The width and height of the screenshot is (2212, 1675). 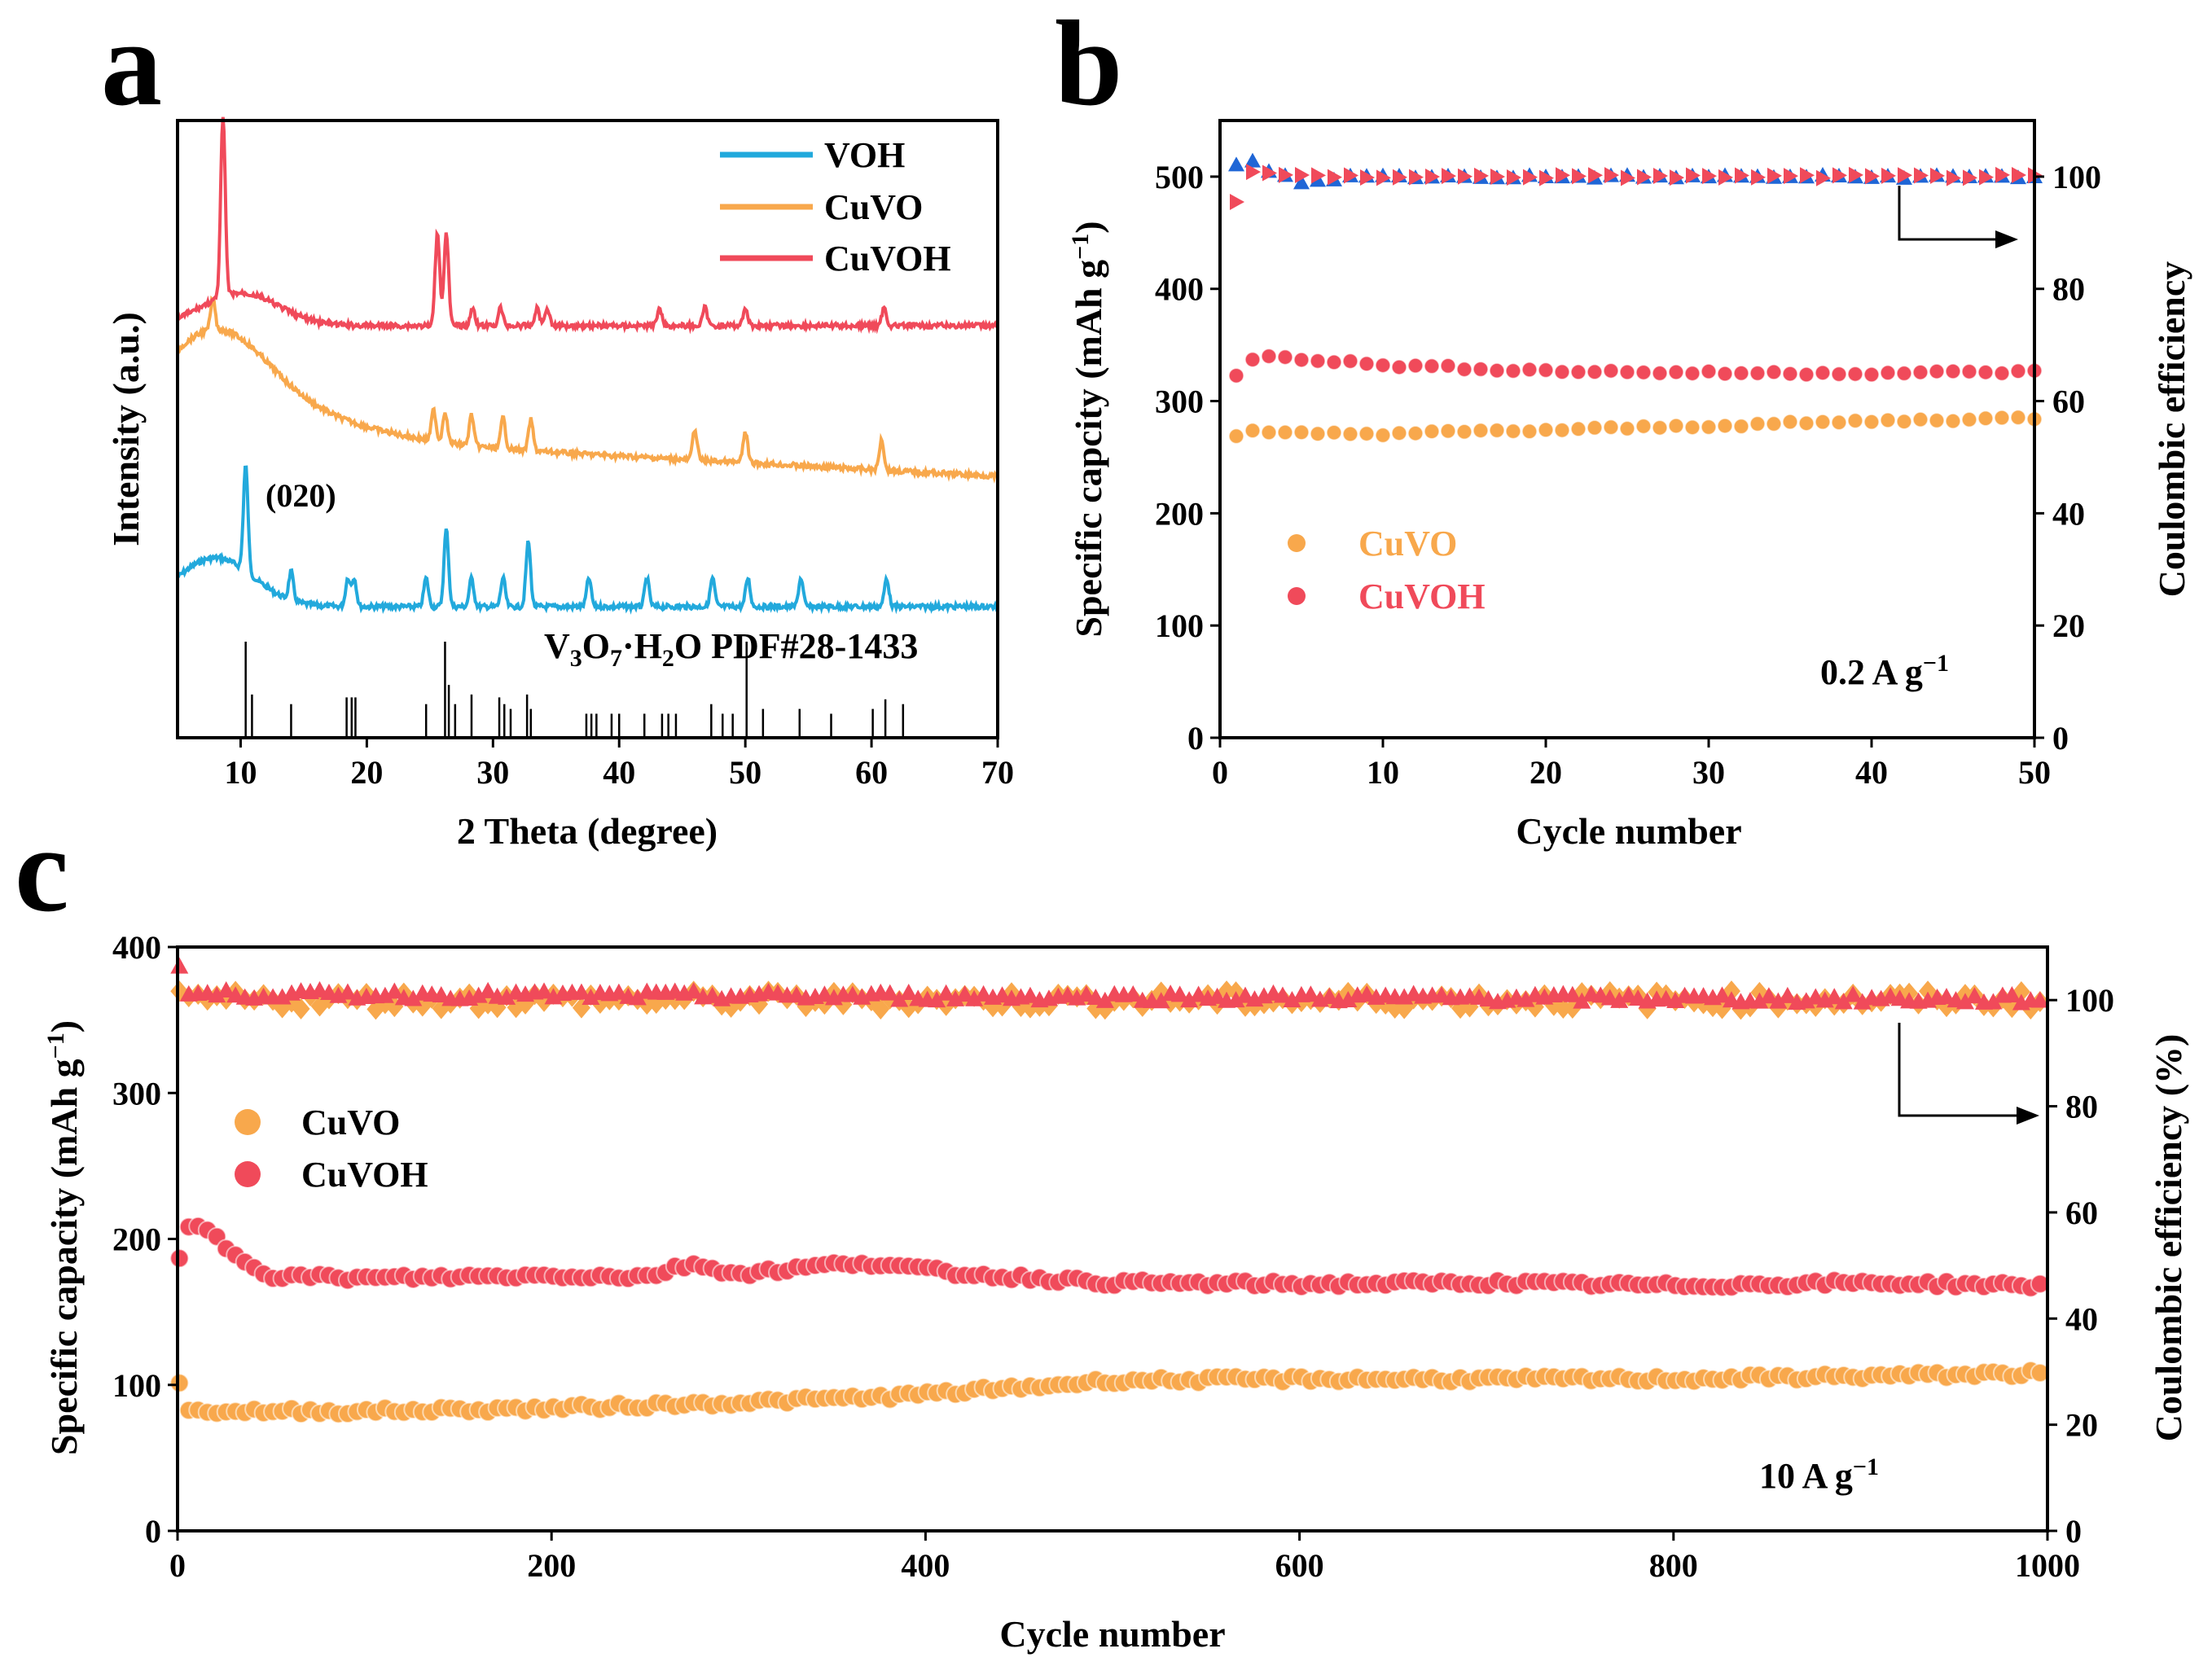 What do you see at coordinates (1089, 65) in the screenshot?
I see `panel-letter-b: b` at bounding box center [1089, 65].